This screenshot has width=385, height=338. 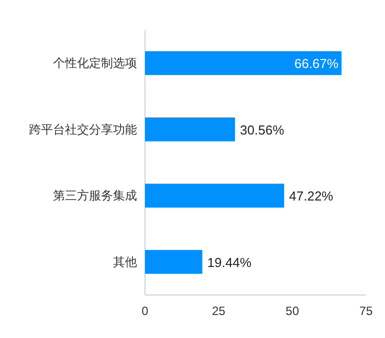 What do you see at coordinates (219, 311) in the screenshot?
I see `x-tick-label: 25` at bounding box center [219, 311].